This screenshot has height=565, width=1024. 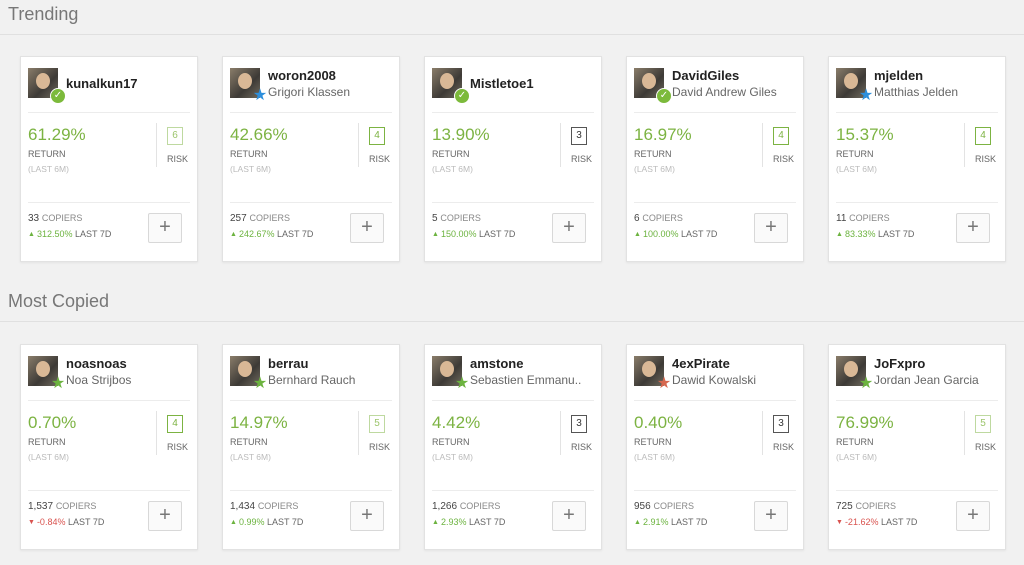 I want to click on copiers-count: 11 COPIERS, so click(x=863, y=218).